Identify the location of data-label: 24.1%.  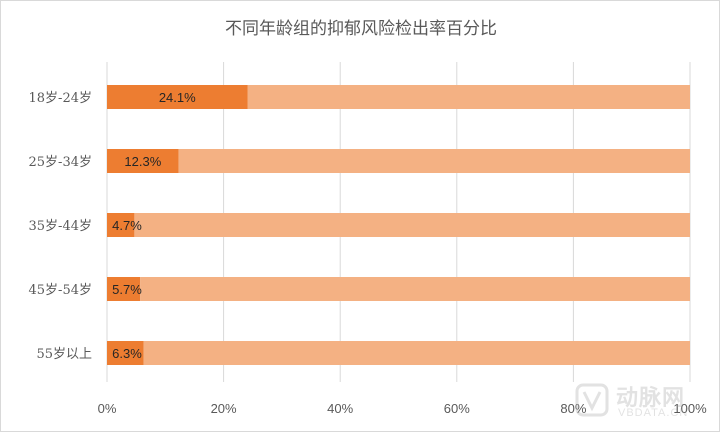
(177, 97).